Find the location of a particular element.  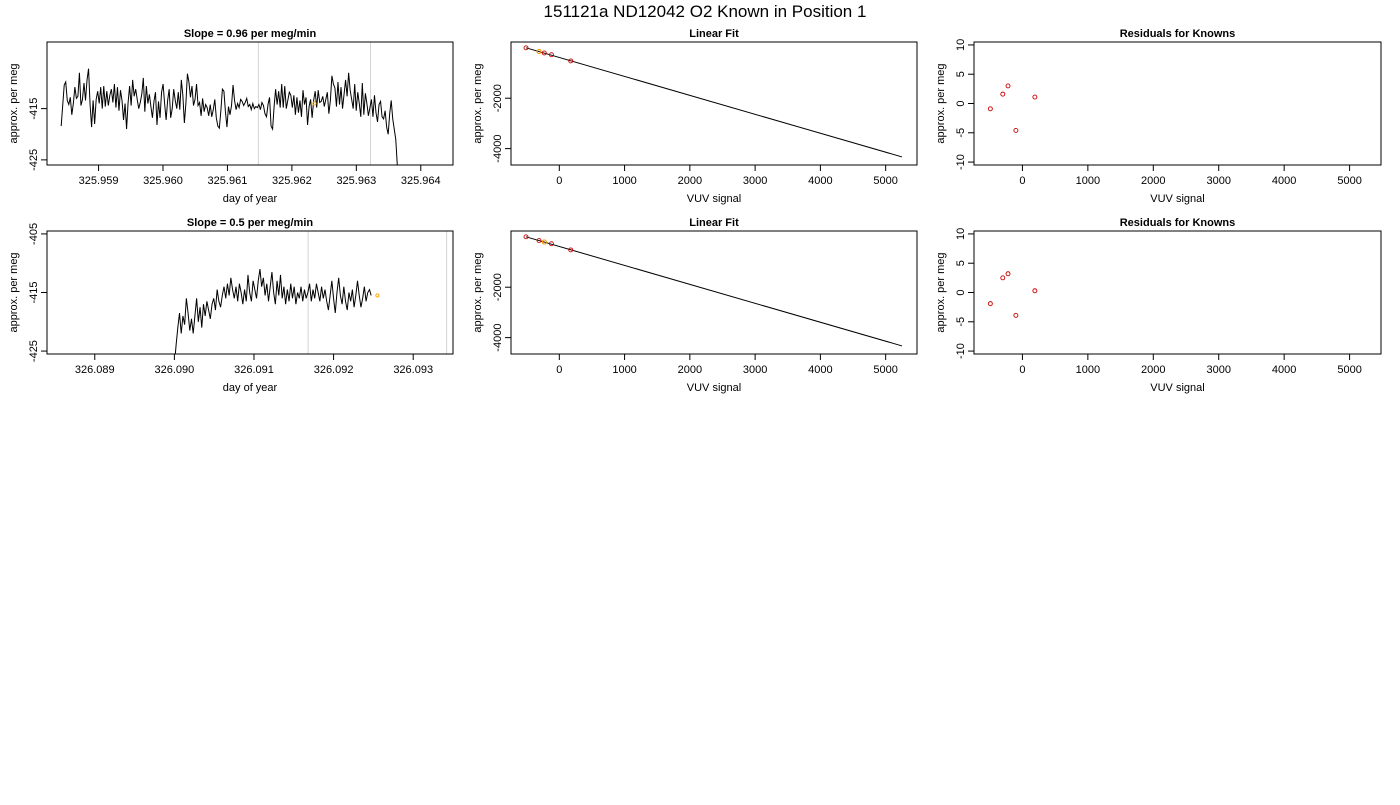

x-tick-label: 325.962 is located at coordinates (292, 181).